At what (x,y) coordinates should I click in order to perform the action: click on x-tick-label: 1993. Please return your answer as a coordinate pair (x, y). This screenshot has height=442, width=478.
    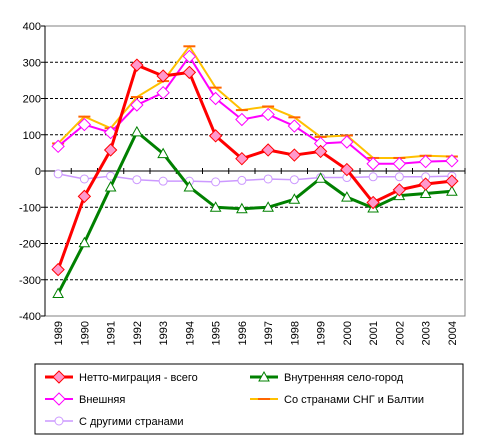
    Looking at the image, I should click on (164, 333).